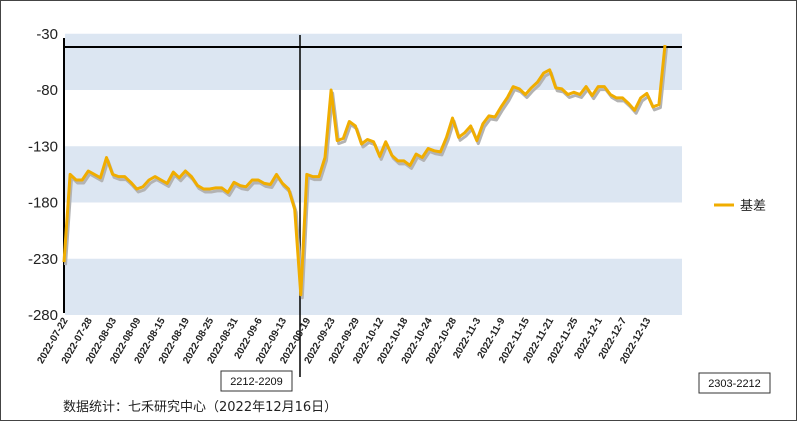 Image resolution: width=799 pixels, height=423 pixels. Describe the element at coordinates (200, 407) in the screenshot. I see `source-note: 数据统计：七禾研究中心（2022年12月16日）` at that location.